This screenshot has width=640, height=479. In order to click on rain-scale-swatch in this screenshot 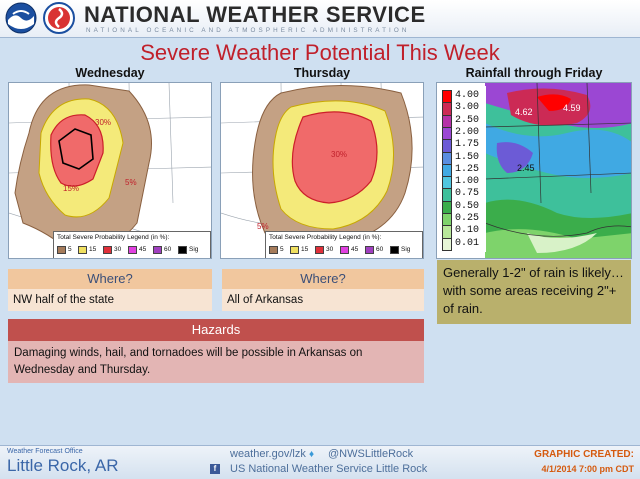, I will do `click(447, 244)`.